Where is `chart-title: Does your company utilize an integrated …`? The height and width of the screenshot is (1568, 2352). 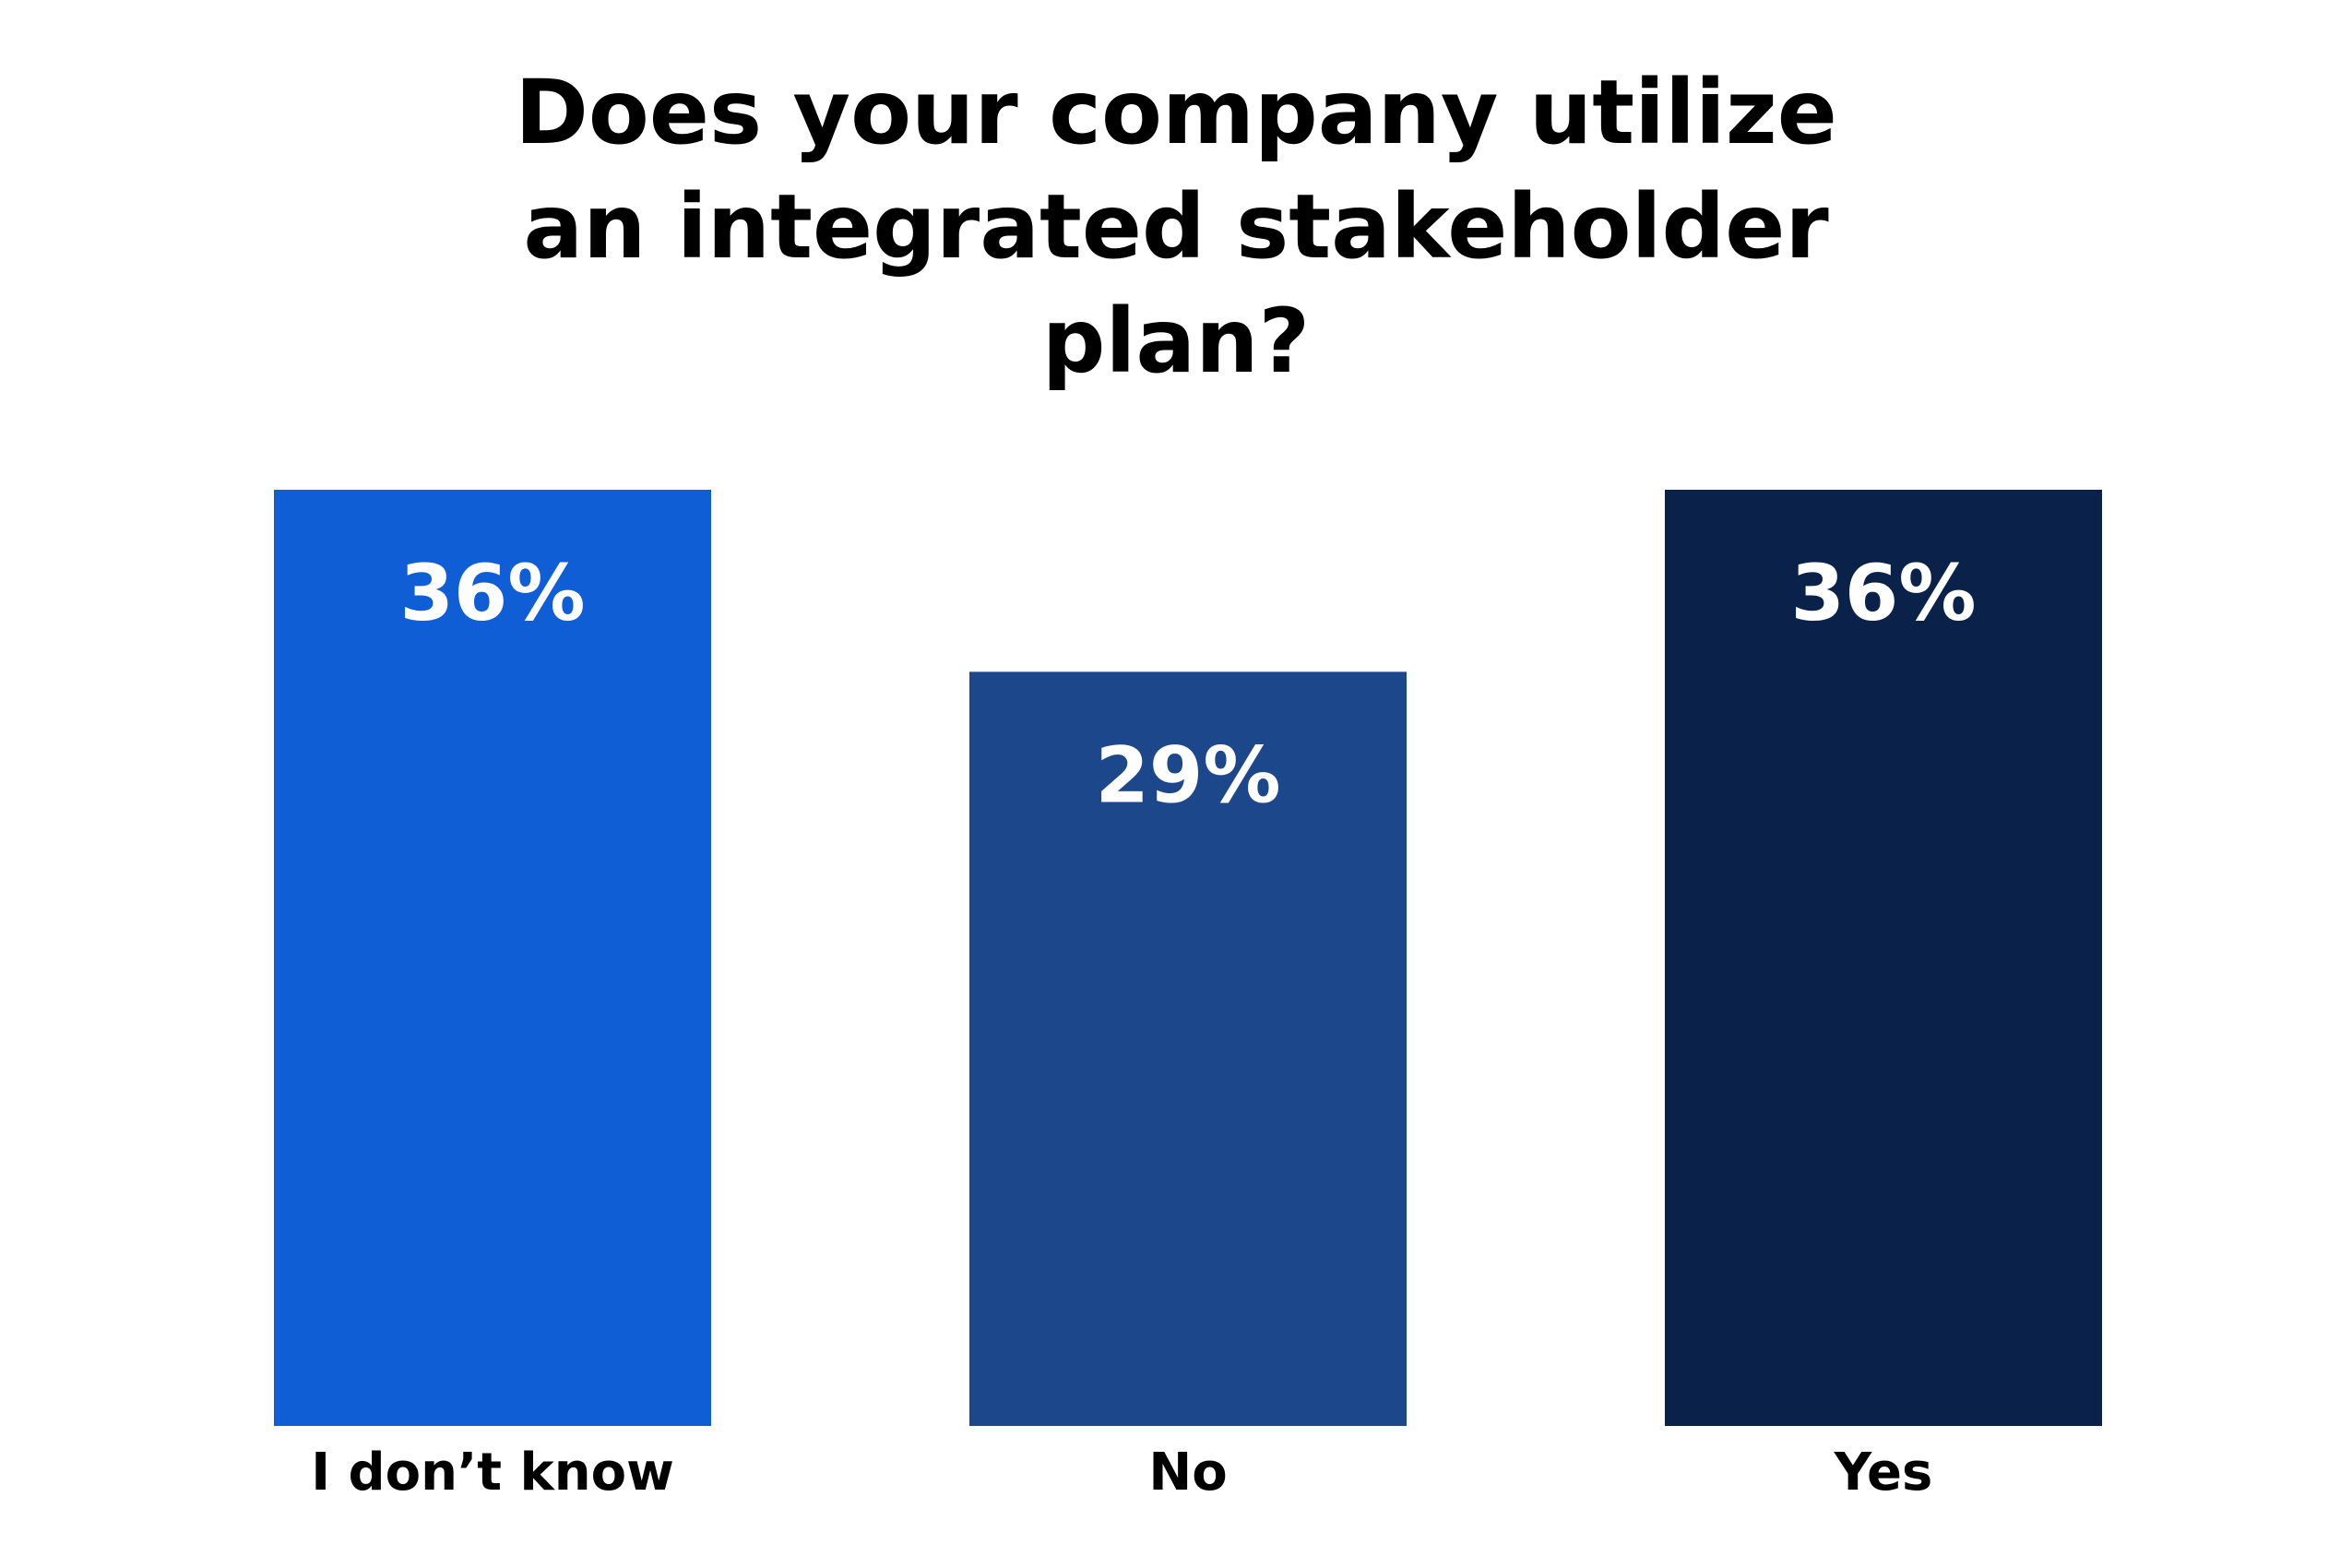 chart-title: Does your company utilize an integrated … is located at coordinates (1176, 227).